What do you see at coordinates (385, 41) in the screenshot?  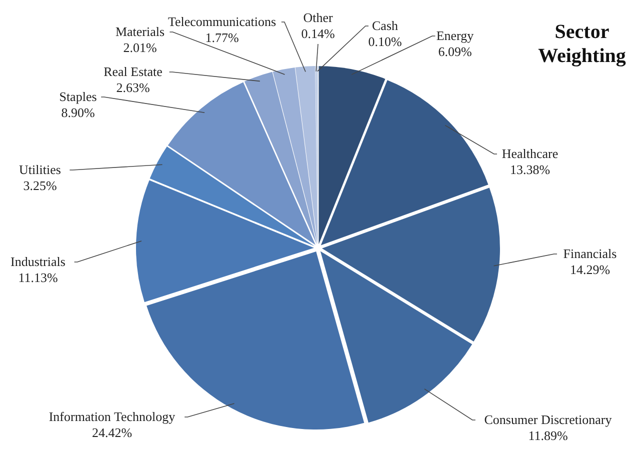 I see `data-label: 0.10%` at bounding box center [385, 41].